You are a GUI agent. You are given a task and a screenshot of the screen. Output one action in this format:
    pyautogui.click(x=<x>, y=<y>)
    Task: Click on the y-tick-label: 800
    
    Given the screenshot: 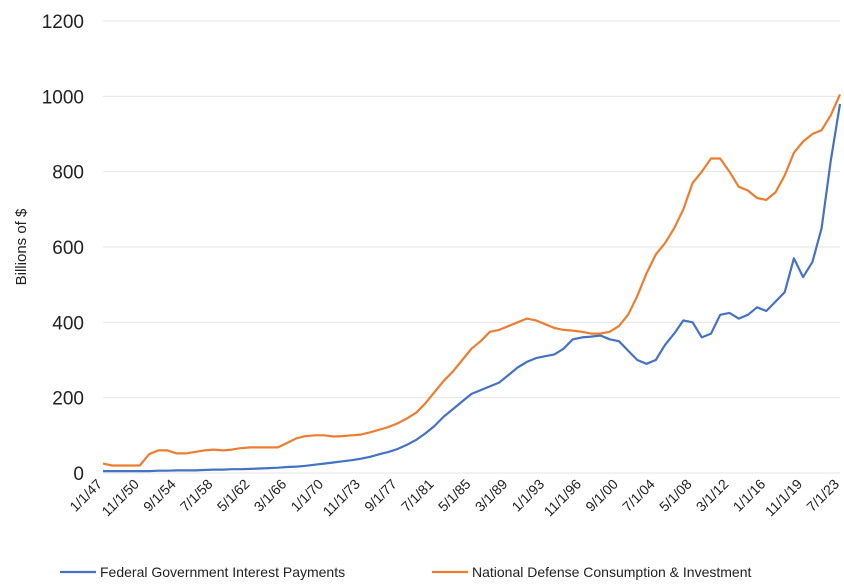 What is the action you would take?
    pyautogui.click(x=68, y=173)
    